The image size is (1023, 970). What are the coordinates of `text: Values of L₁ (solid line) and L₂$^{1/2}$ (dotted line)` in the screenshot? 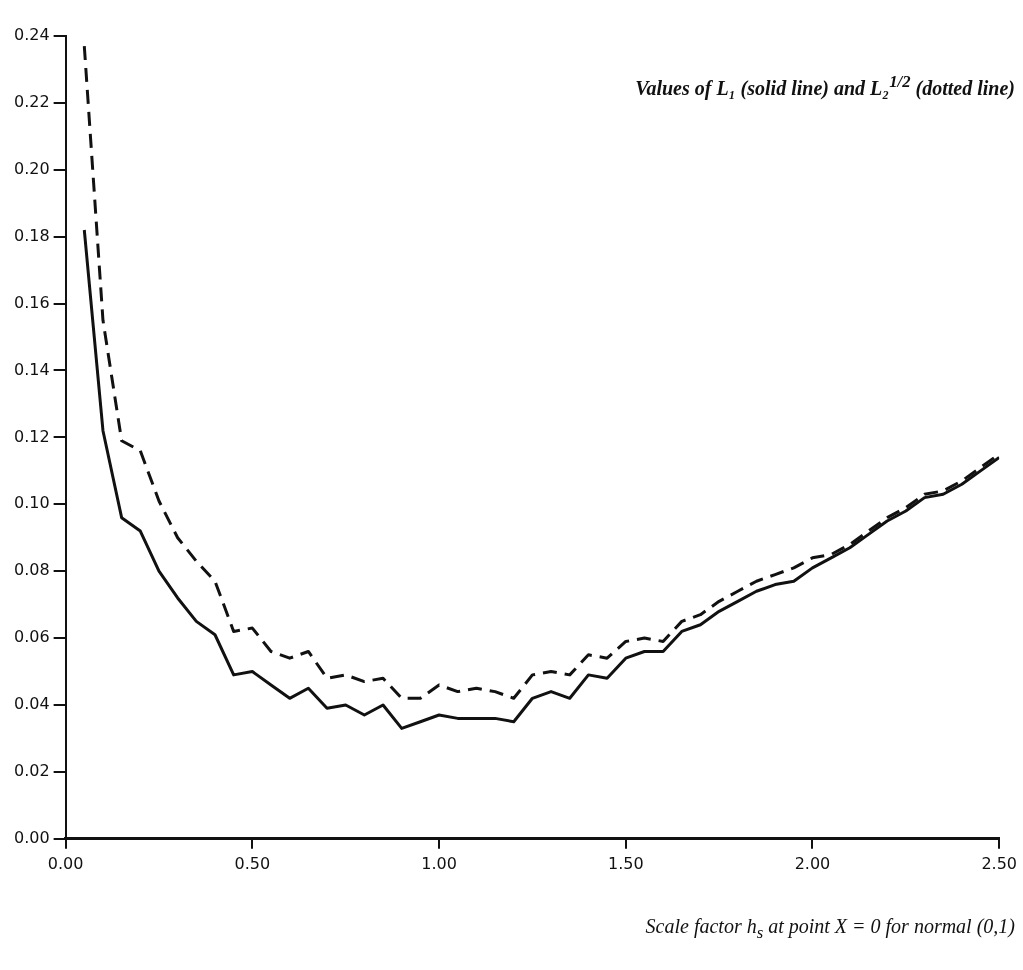 It's located at (825, 86).